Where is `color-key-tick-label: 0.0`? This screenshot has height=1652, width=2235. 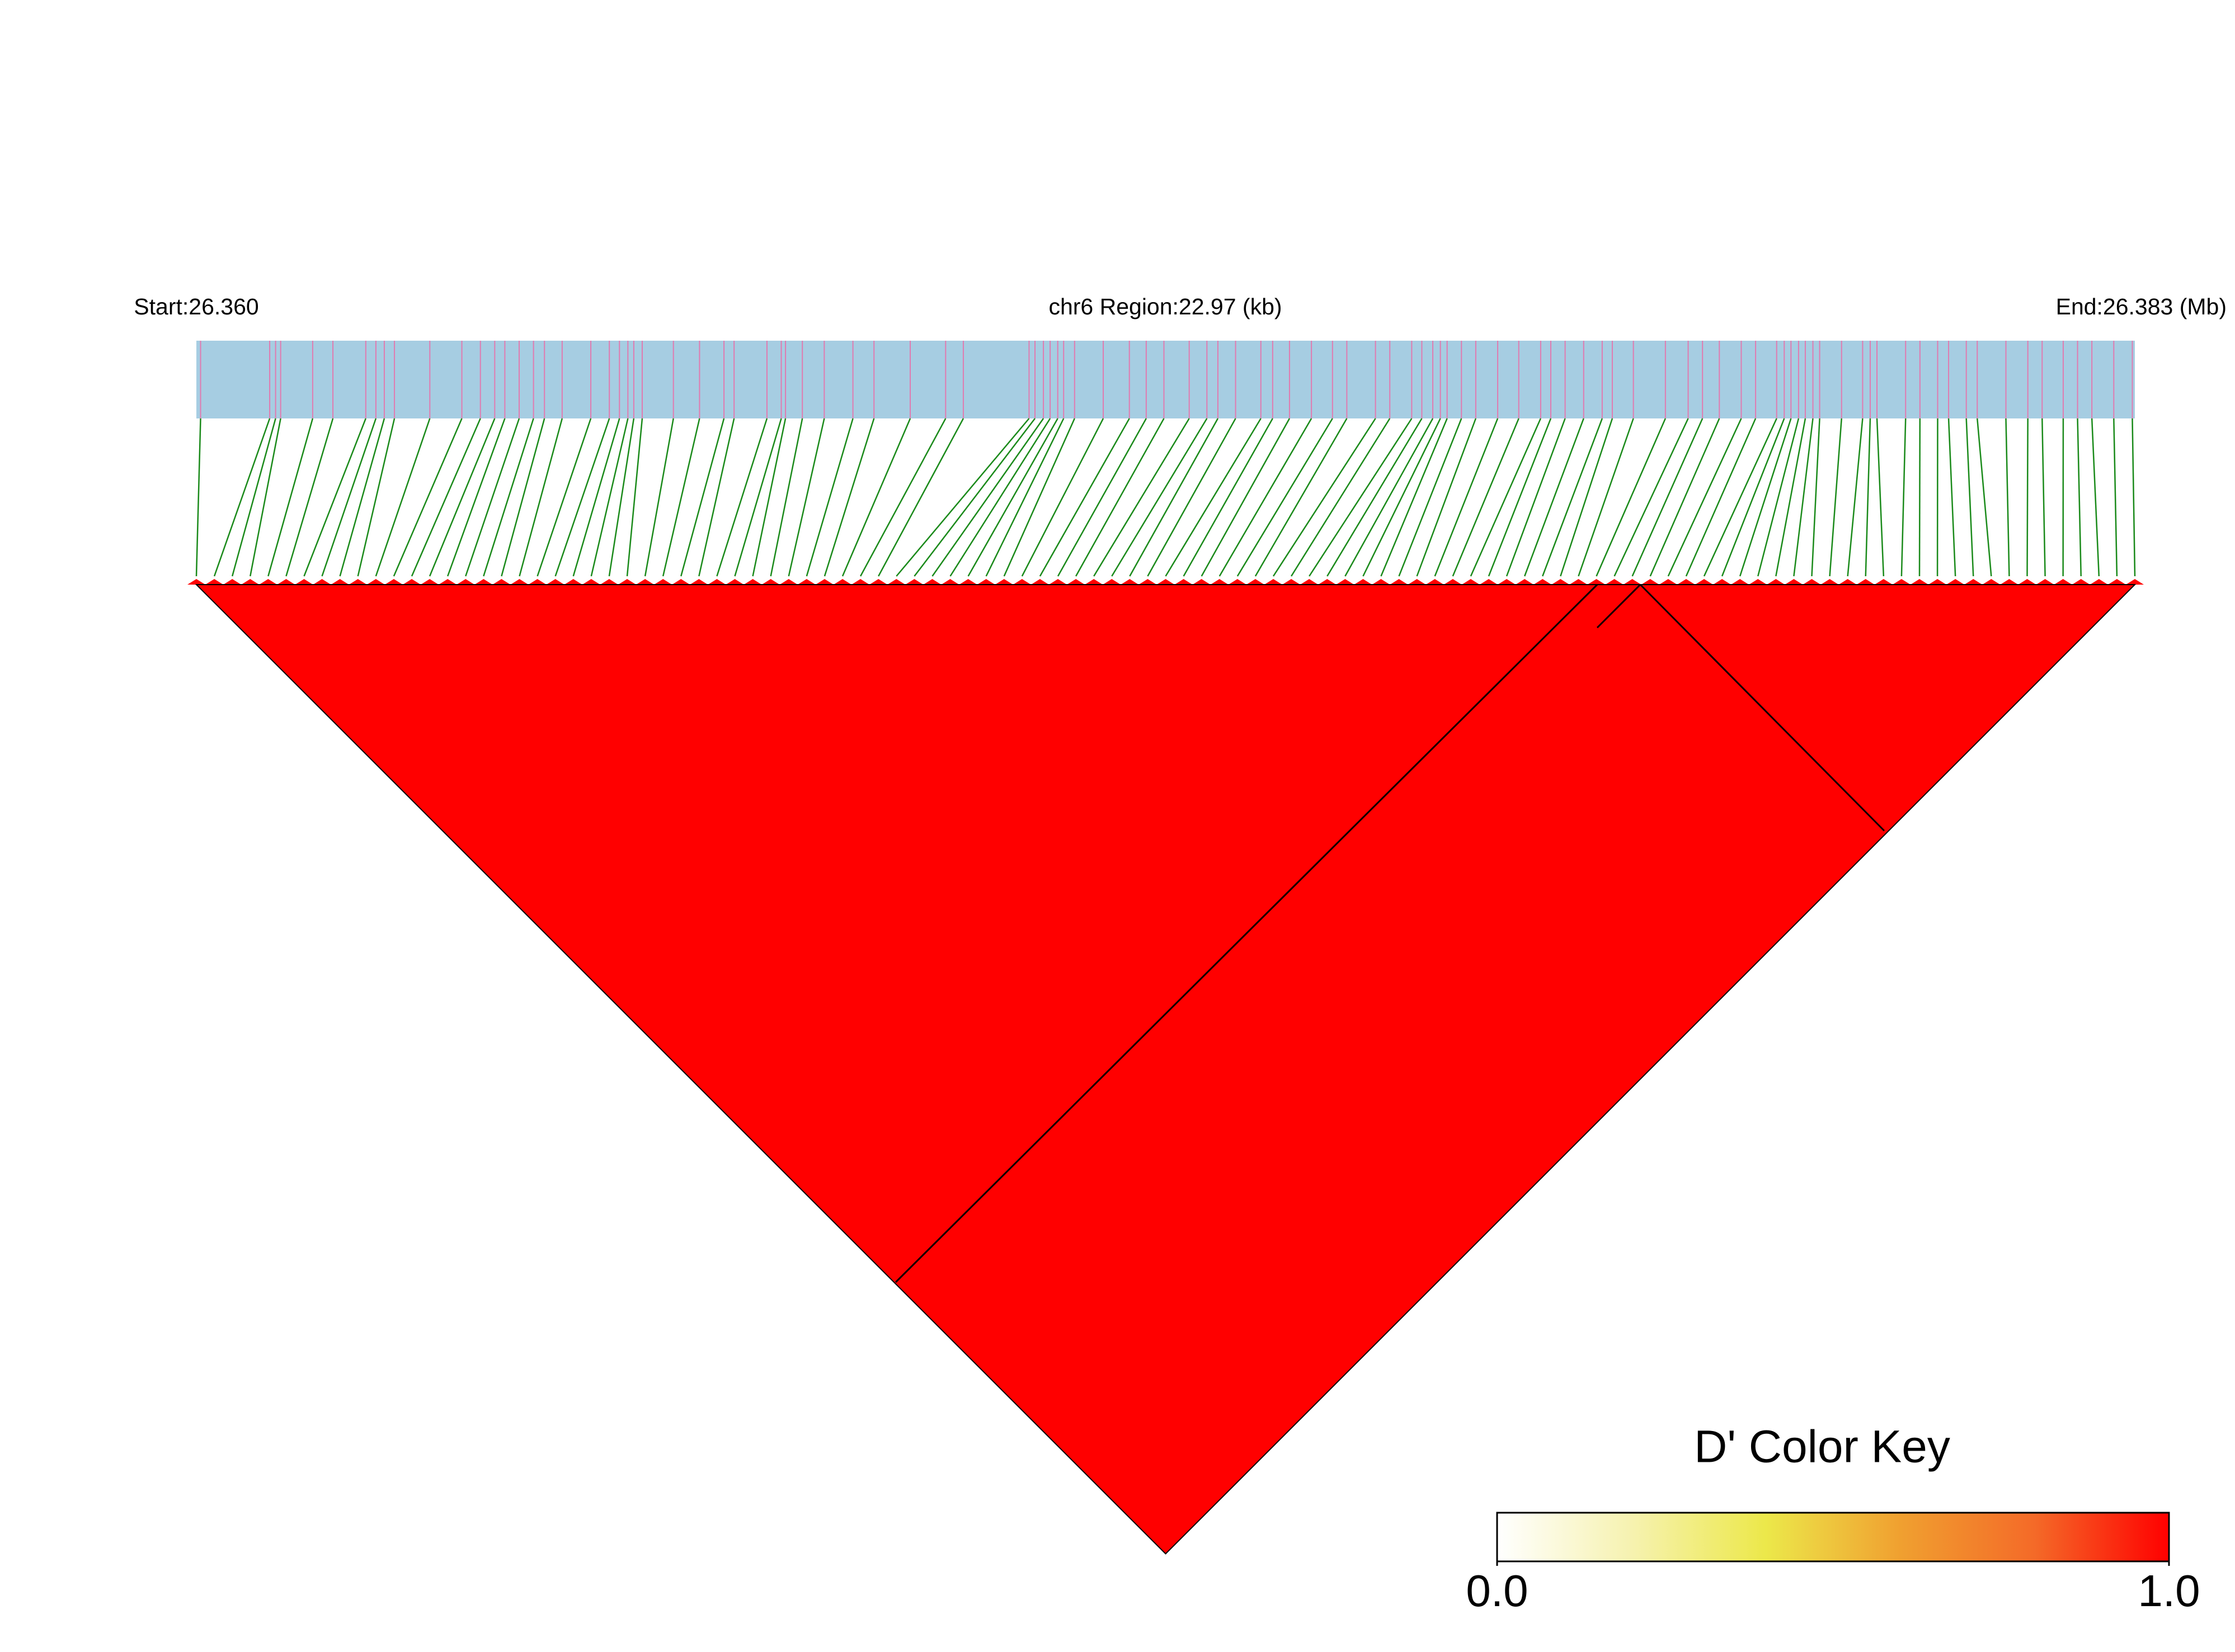
color-key-tick-label: 0.0 is located at coordinates (1497, 1591).